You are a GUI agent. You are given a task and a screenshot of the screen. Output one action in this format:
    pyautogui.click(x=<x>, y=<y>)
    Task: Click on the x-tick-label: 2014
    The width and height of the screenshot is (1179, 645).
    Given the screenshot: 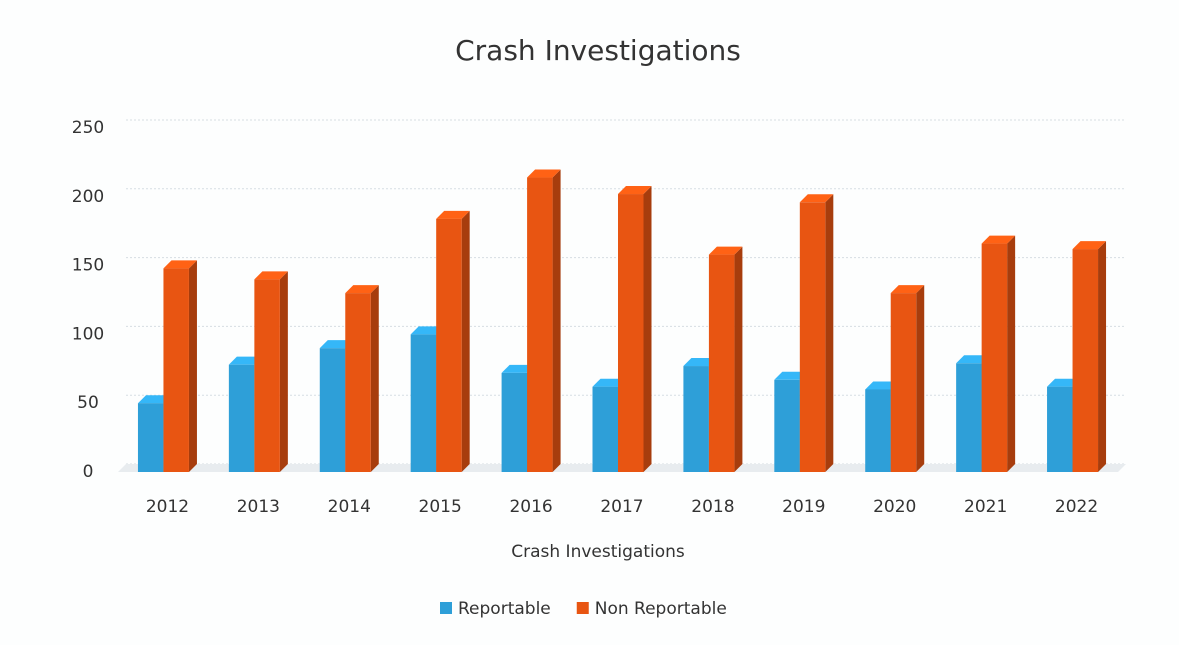 What is the action you would take?
    pyautogui.click(x=349, y=507)
    